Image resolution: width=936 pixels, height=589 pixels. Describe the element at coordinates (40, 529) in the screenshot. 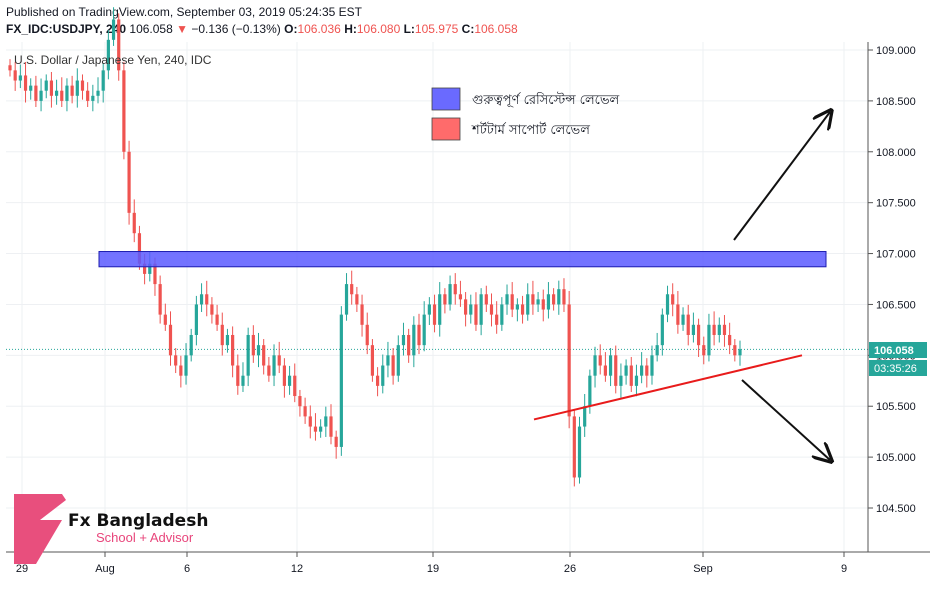

I see `logo-mark-icon` at that location.